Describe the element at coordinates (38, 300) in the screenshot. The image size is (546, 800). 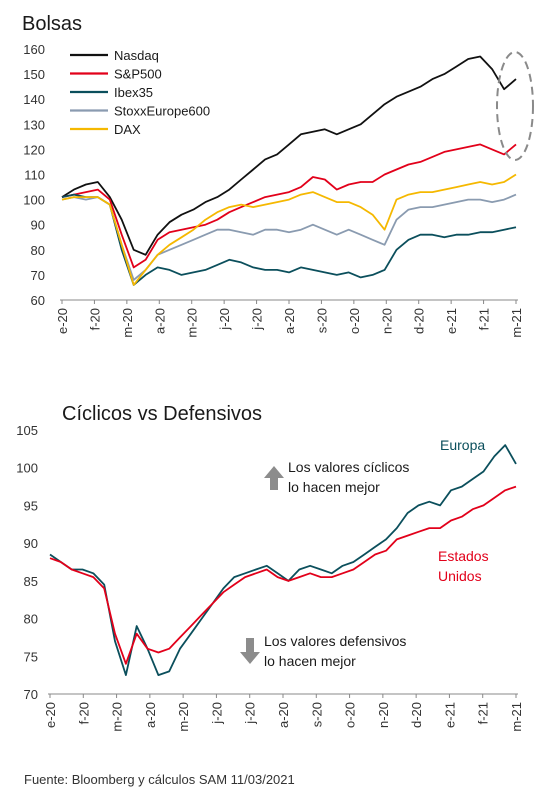
I see `y-tick-label: 60` at that location.